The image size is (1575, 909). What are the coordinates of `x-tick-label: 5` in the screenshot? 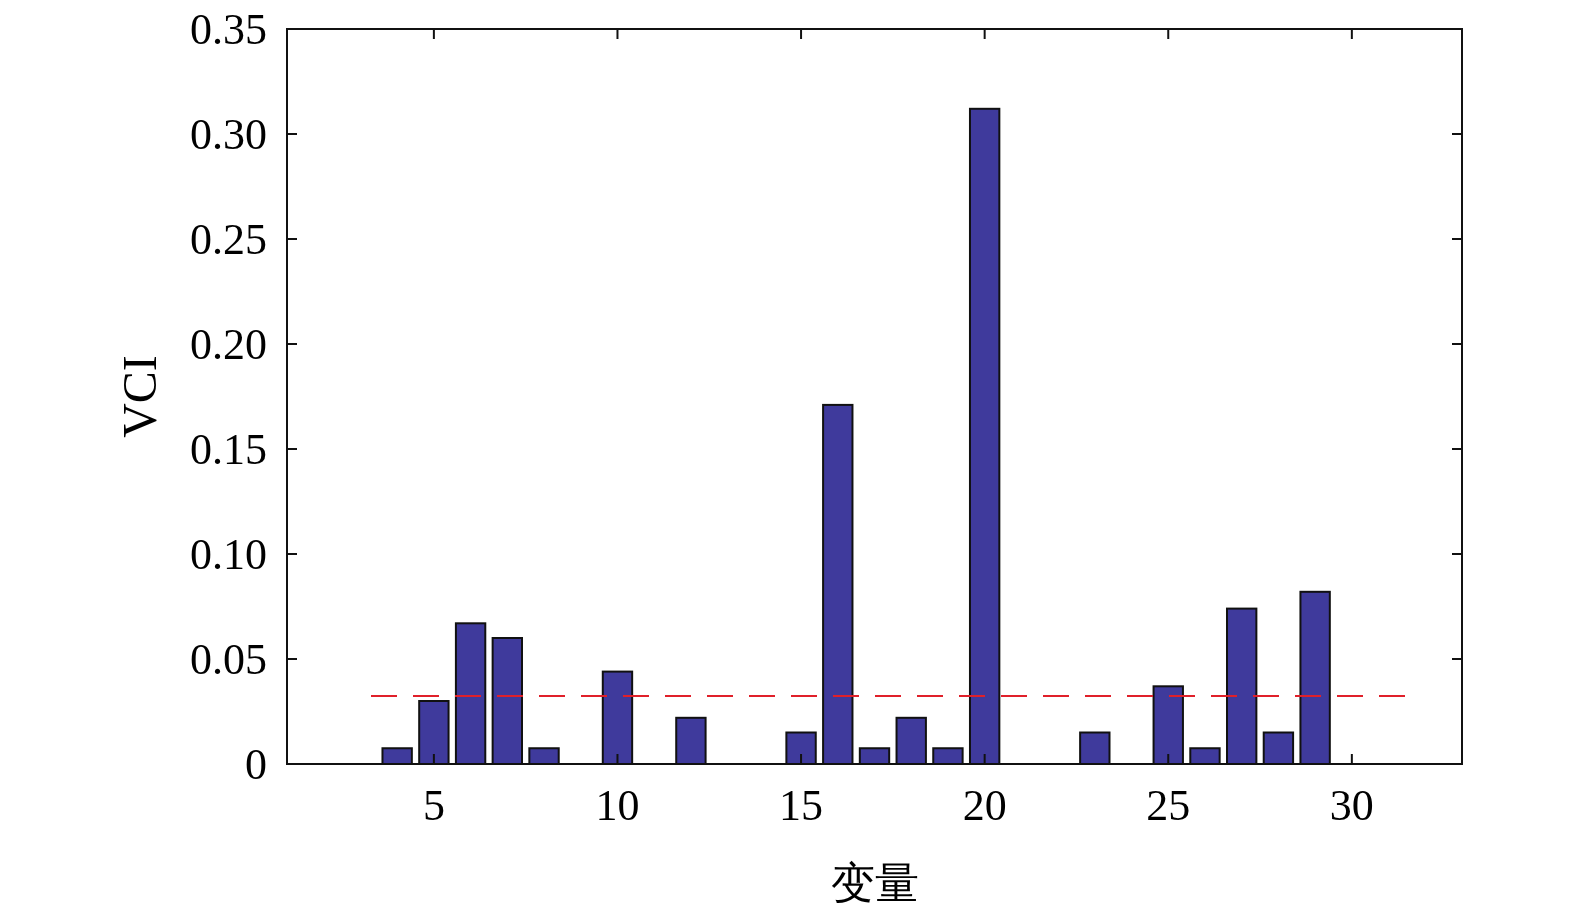 It's located at (433, 805).